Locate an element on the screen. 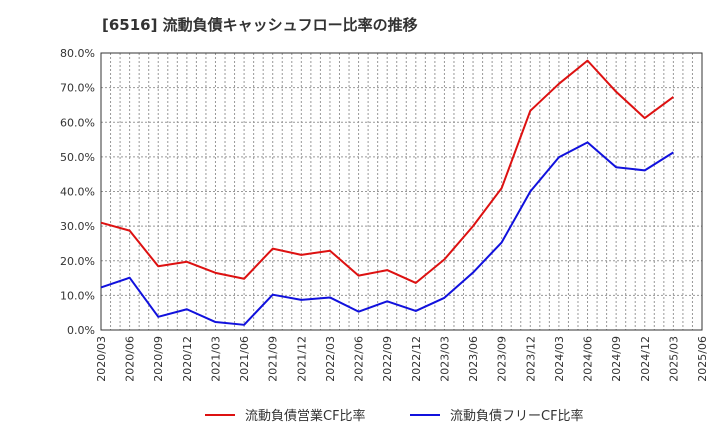 The width and height of the screenshot is (720, 444). x-tick-label: 2023/09 is located at coordinates (502, 359).